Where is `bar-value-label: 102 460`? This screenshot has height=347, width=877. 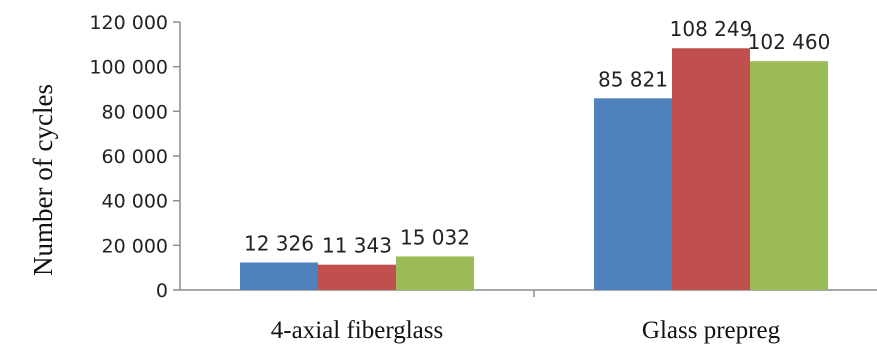 bar-value-label: 102 460 is located at coordinates (789, 42).